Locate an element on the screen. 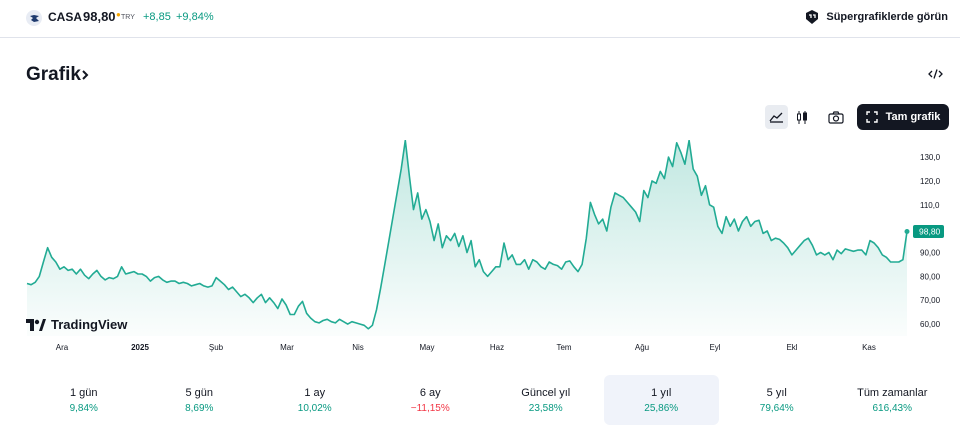 This screenshot has width=960, height=431. period-label: 6 ay is located at coordinates (430, 392).